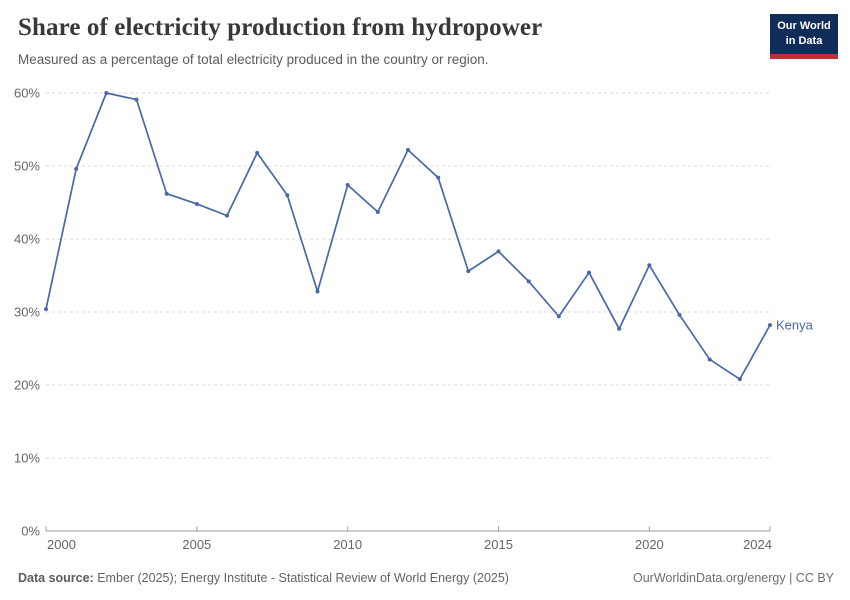  What do you see at coordinates (27, 166) in the screenshot?
I see `y-tick-label: 50%` at bounding box center [27, 166].